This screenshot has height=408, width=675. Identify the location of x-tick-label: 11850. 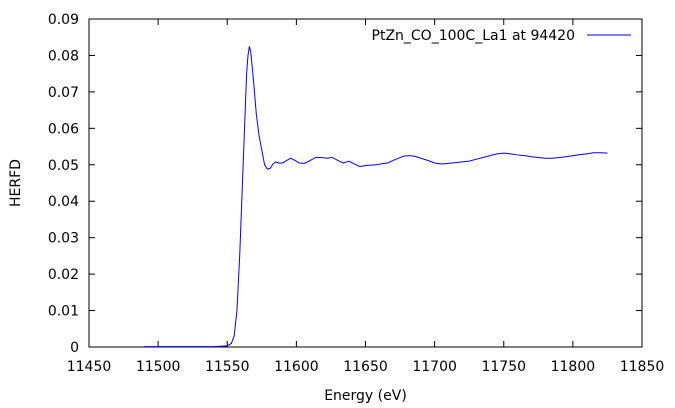
(642, 367).